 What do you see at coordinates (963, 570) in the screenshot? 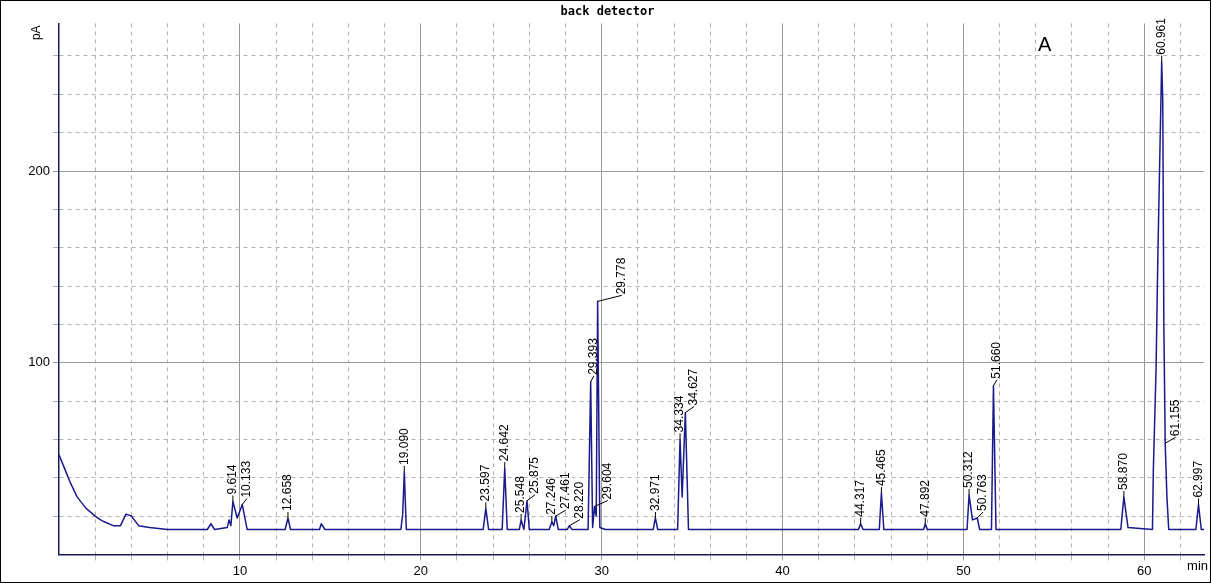
I see `x-tick-label: 50` at bounding box center [963, 570].